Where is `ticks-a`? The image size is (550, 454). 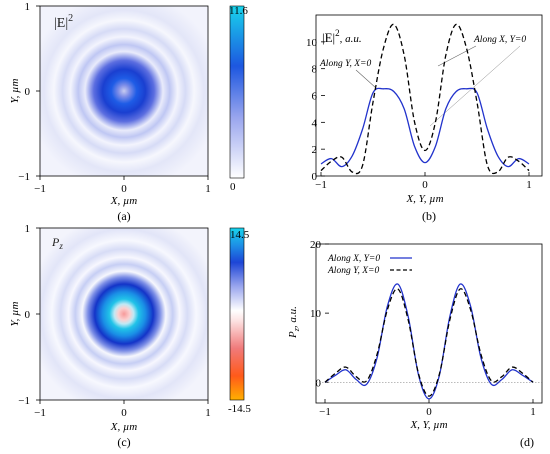 ticks-a is located at coordinates (122, 92).